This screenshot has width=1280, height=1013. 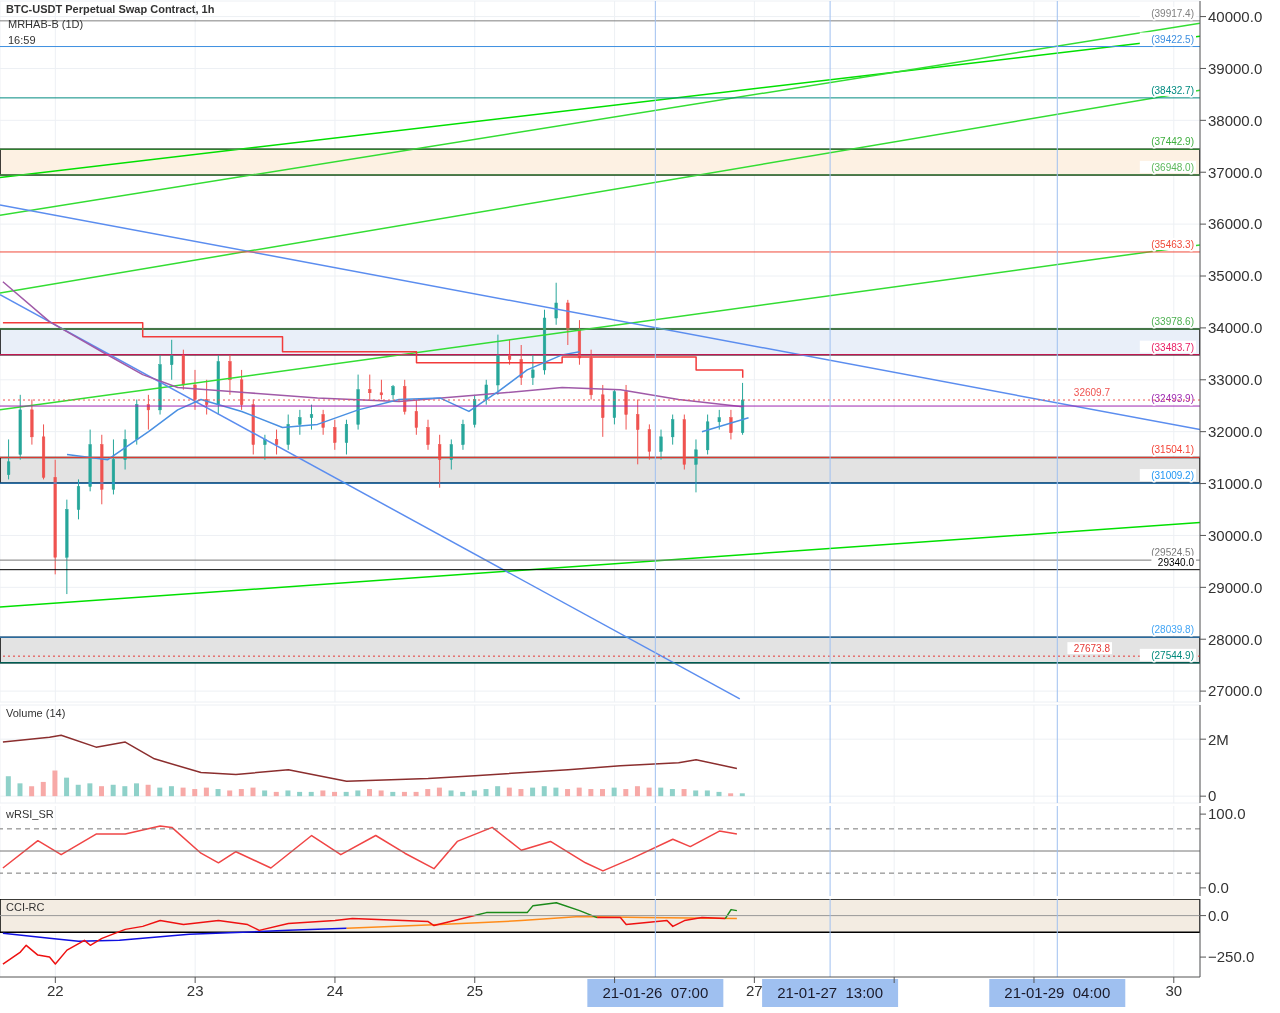 I want to click on y-tick-label: 39000.0, so click(x=1235, y=68).